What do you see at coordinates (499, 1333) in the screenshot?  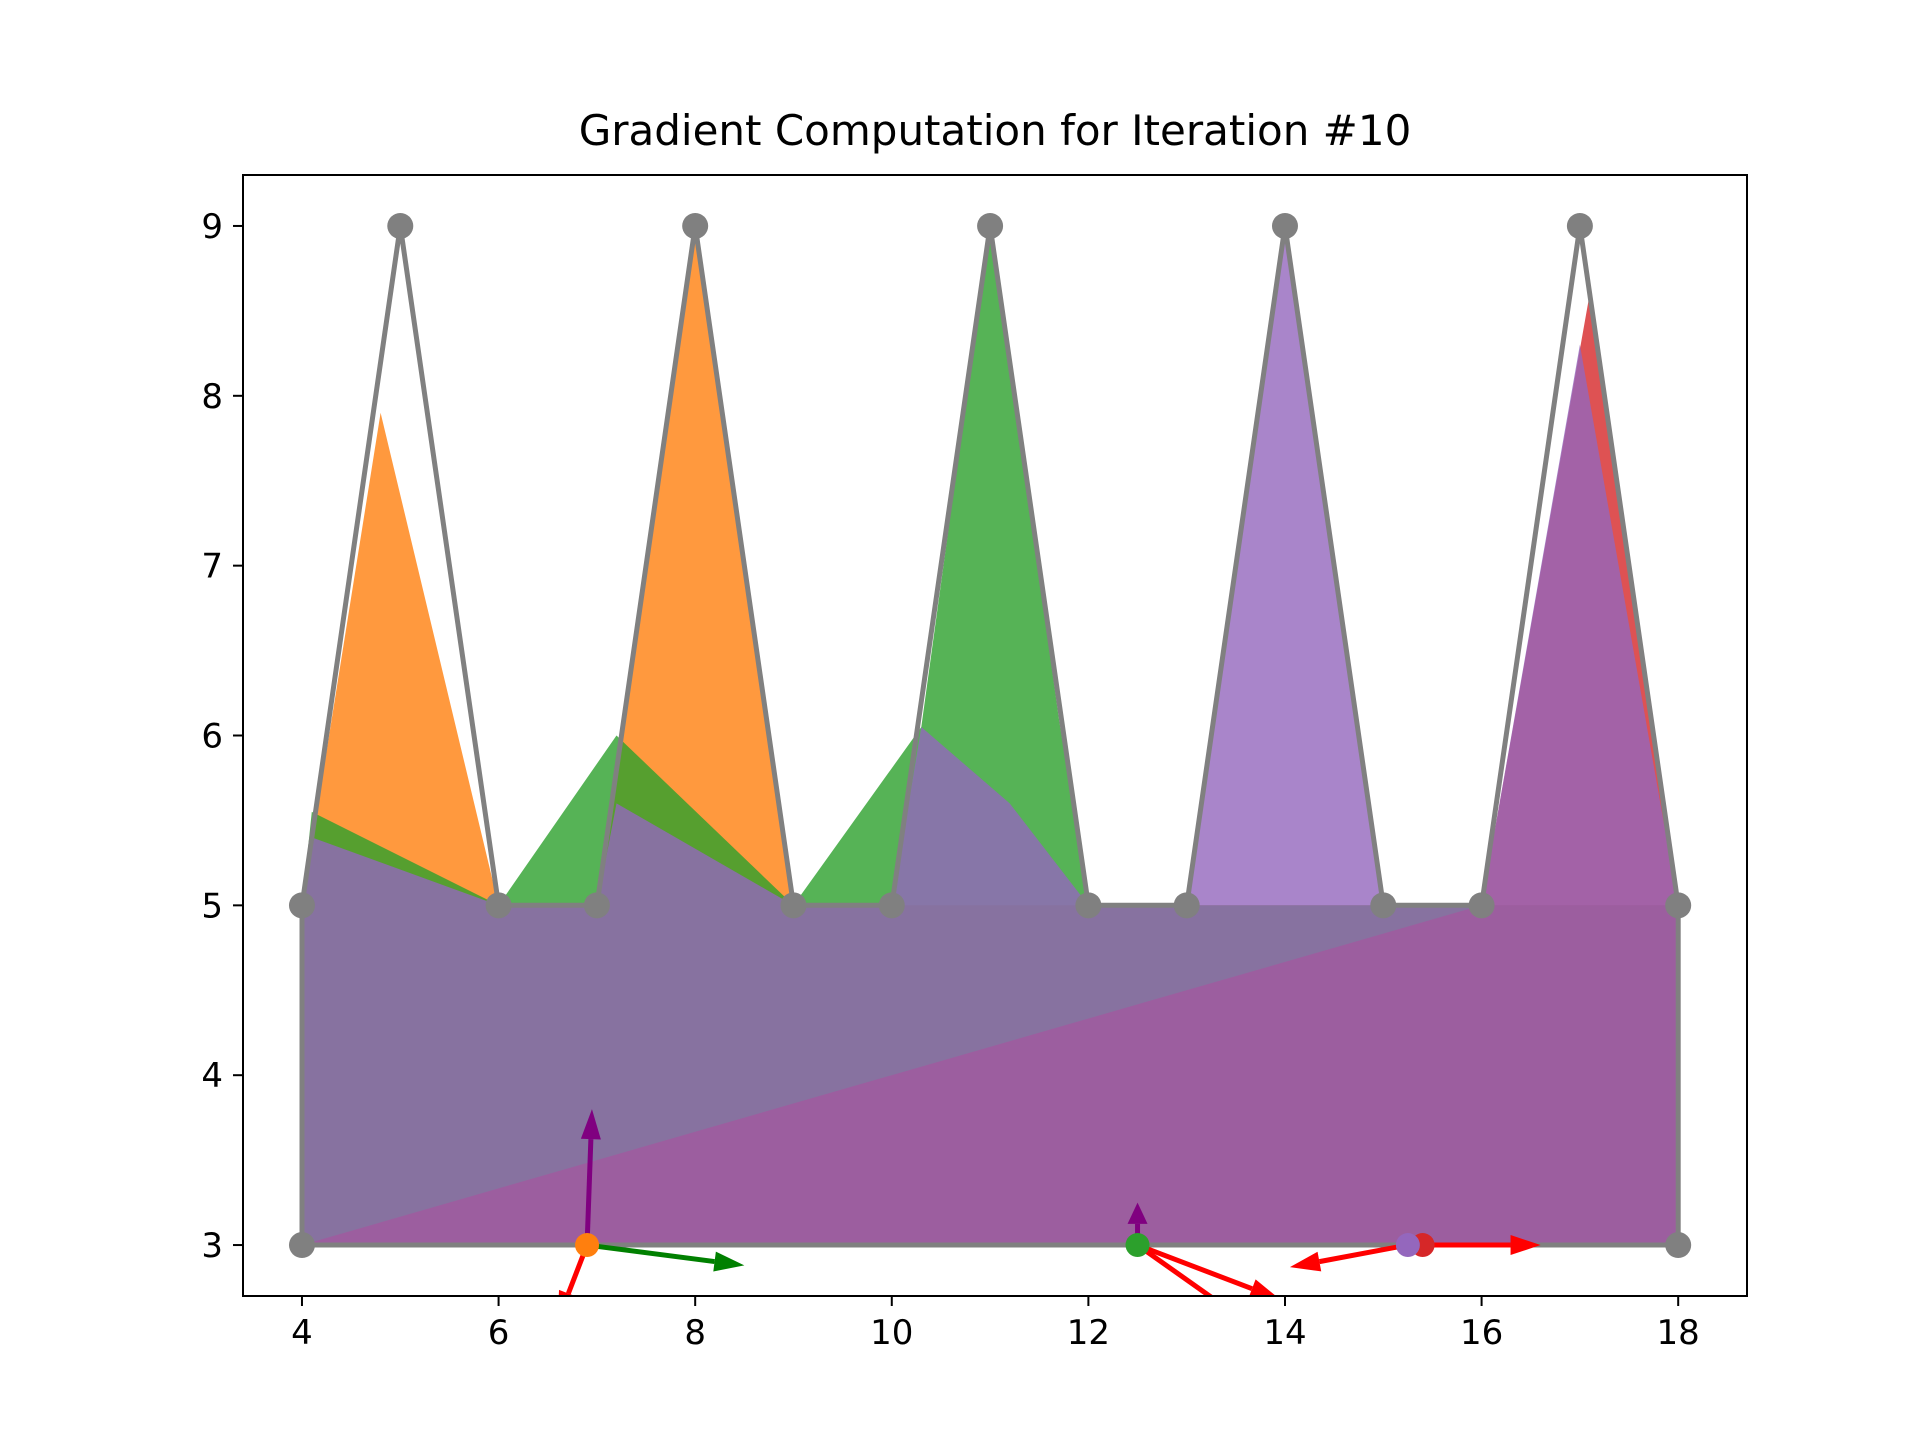 I see `x-tick-label: 6` at bounding box center [499, 1333].